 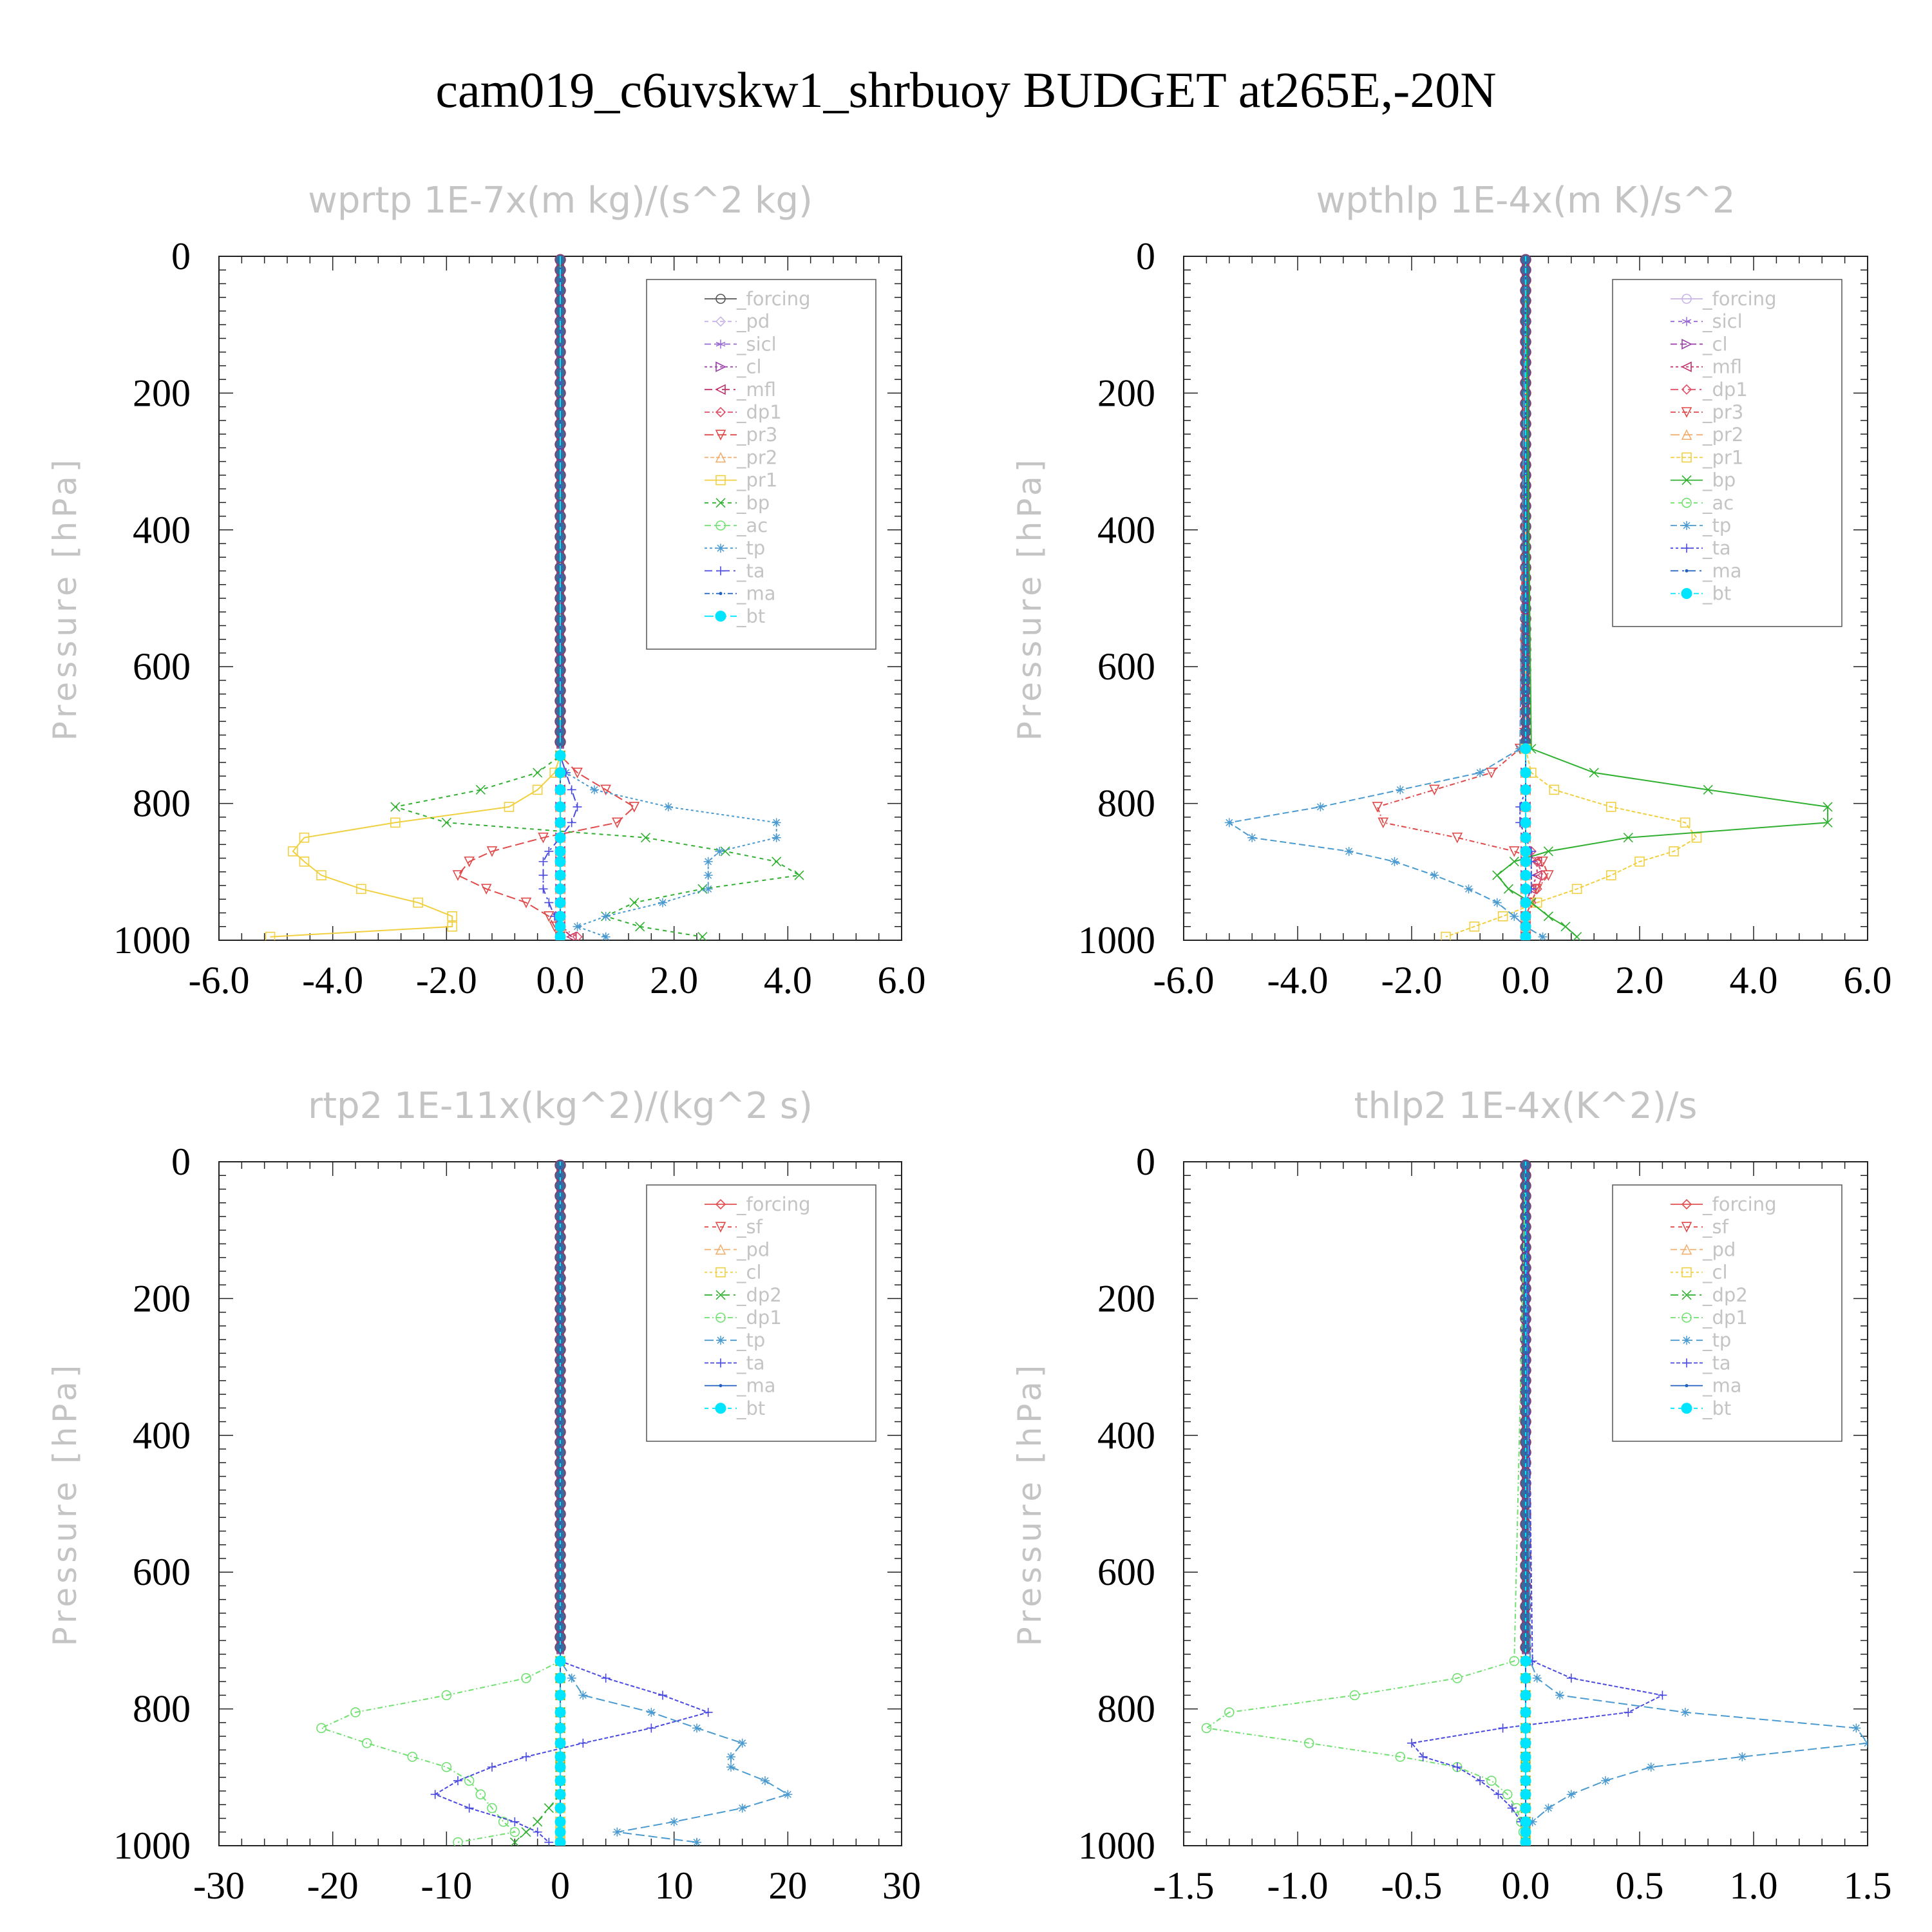 What do you see at coordinates (1184, 1886) in the screenshot?
I see `x-tick-label: -1.5` at bounding box center [1184, 1886].